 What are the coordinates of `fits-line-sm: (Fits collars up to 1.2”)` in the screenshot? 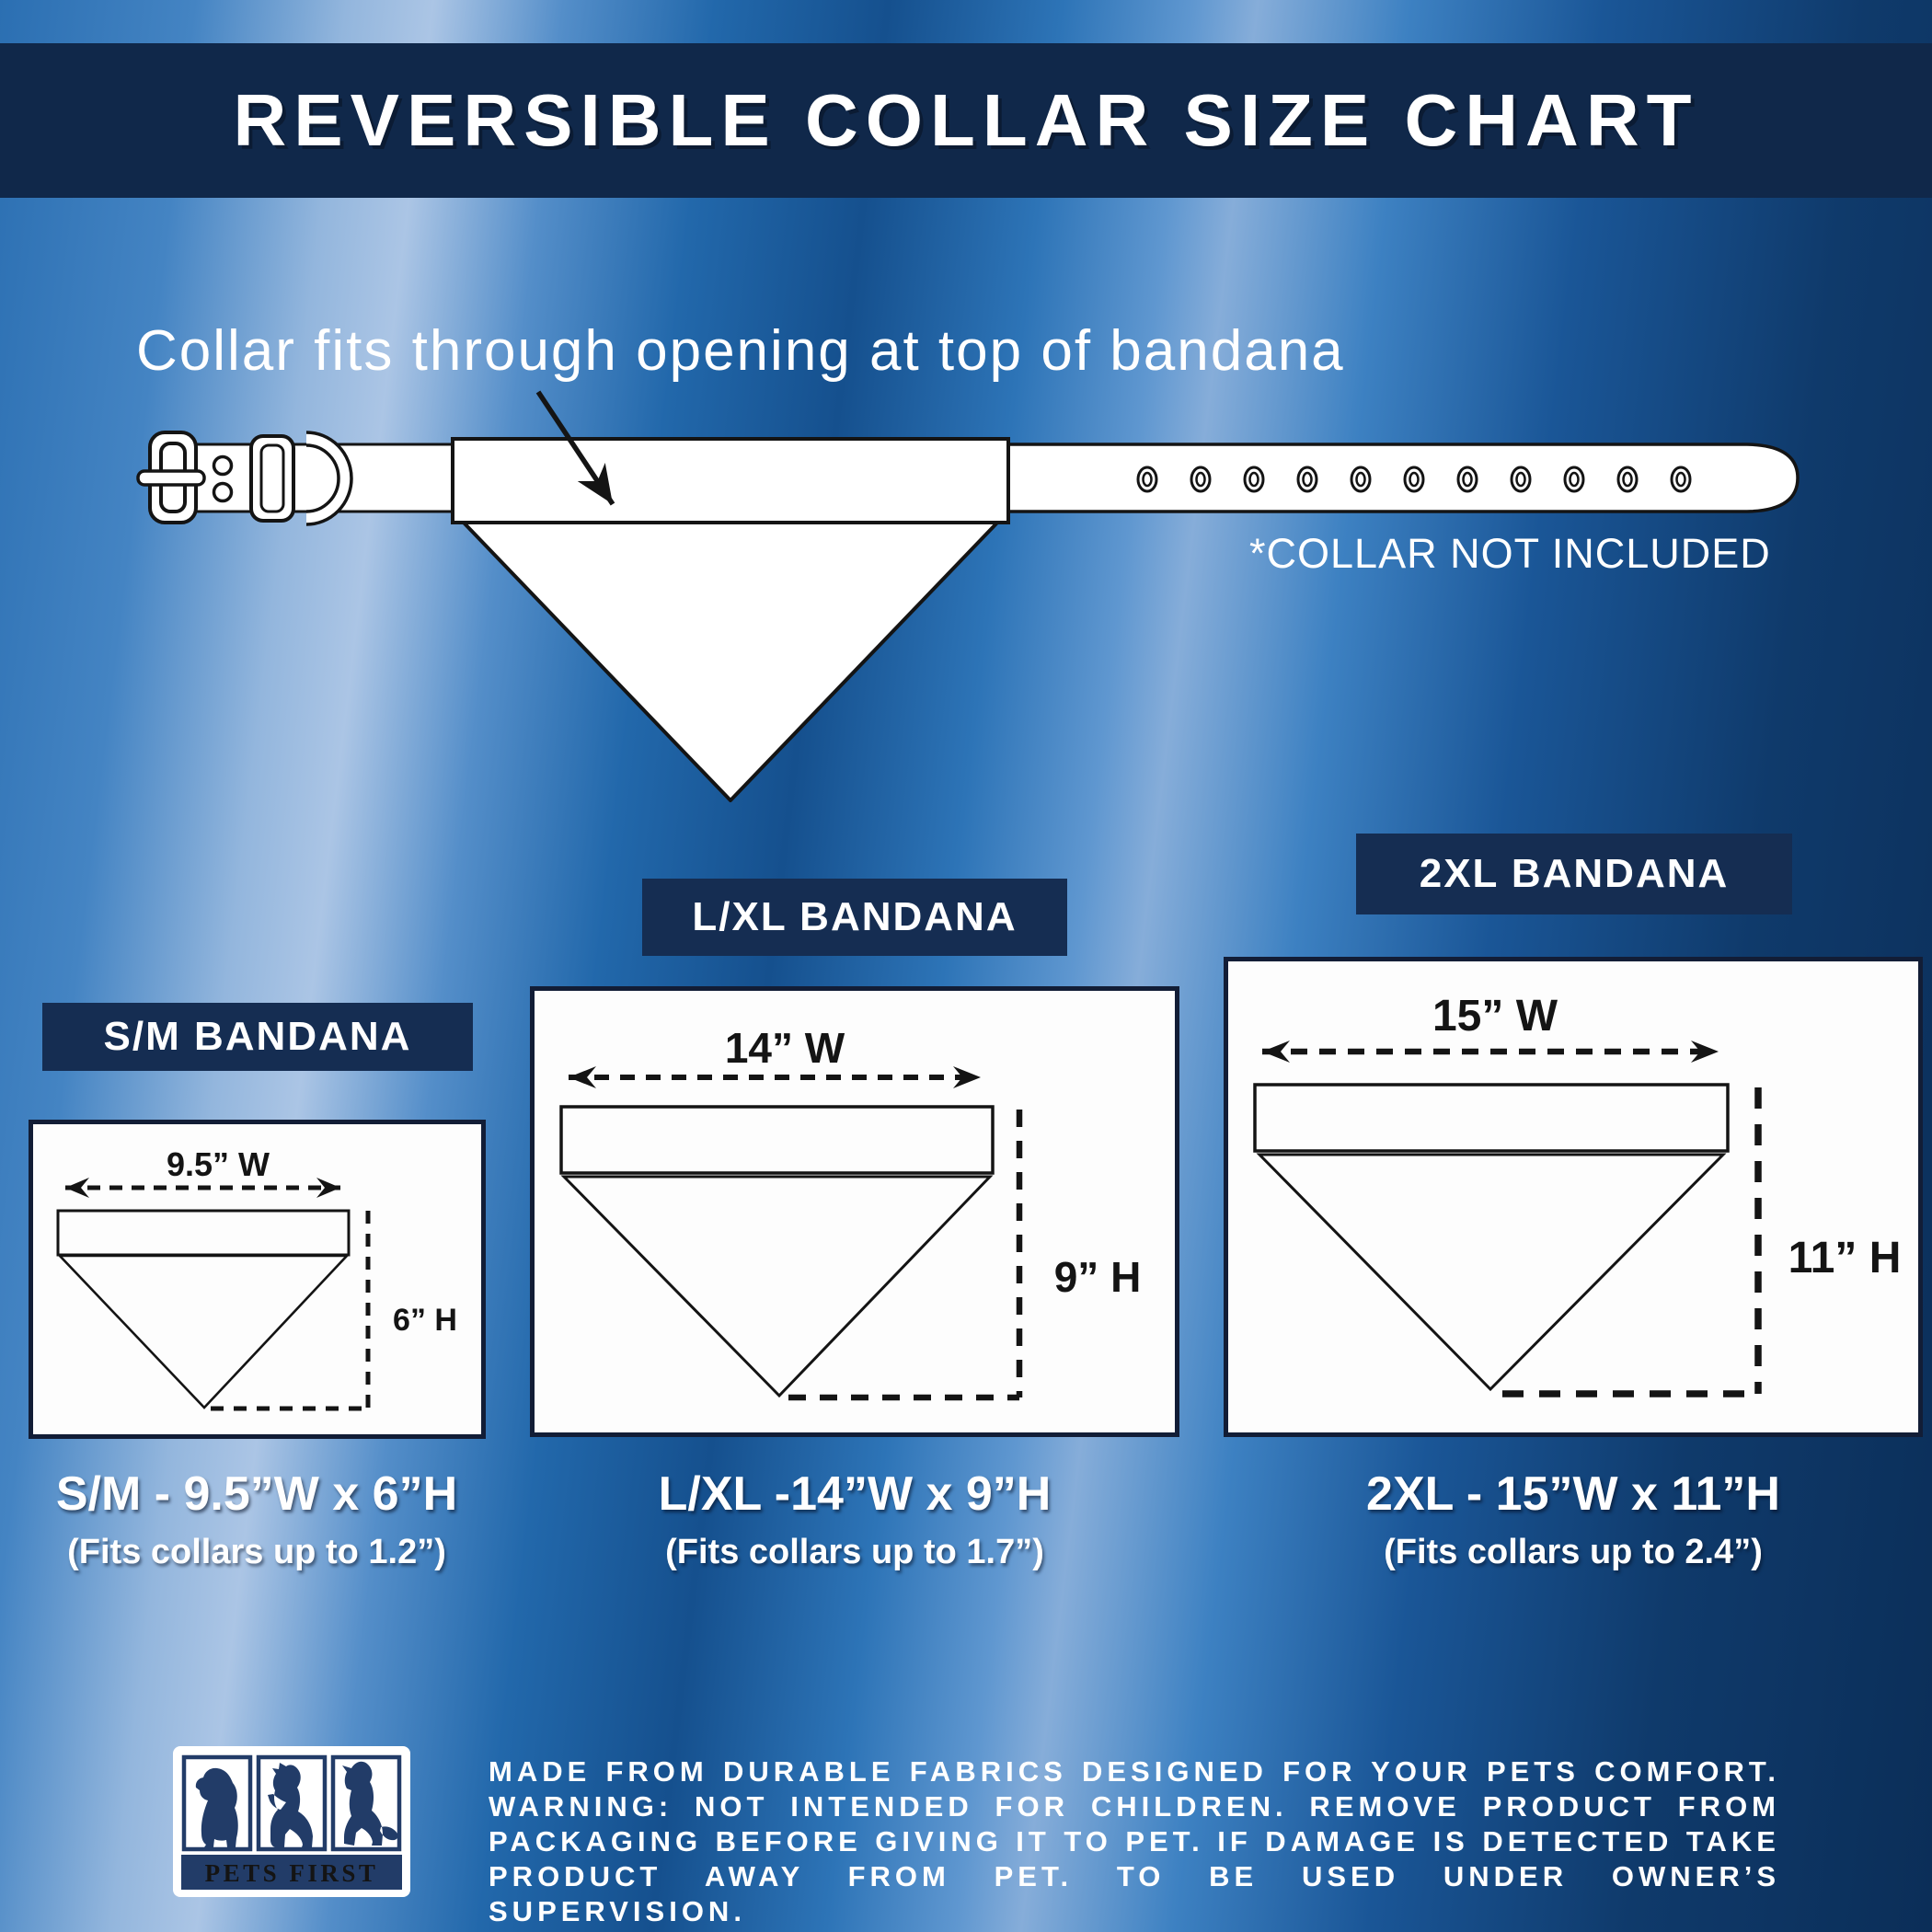 It's located at (256, 1552).